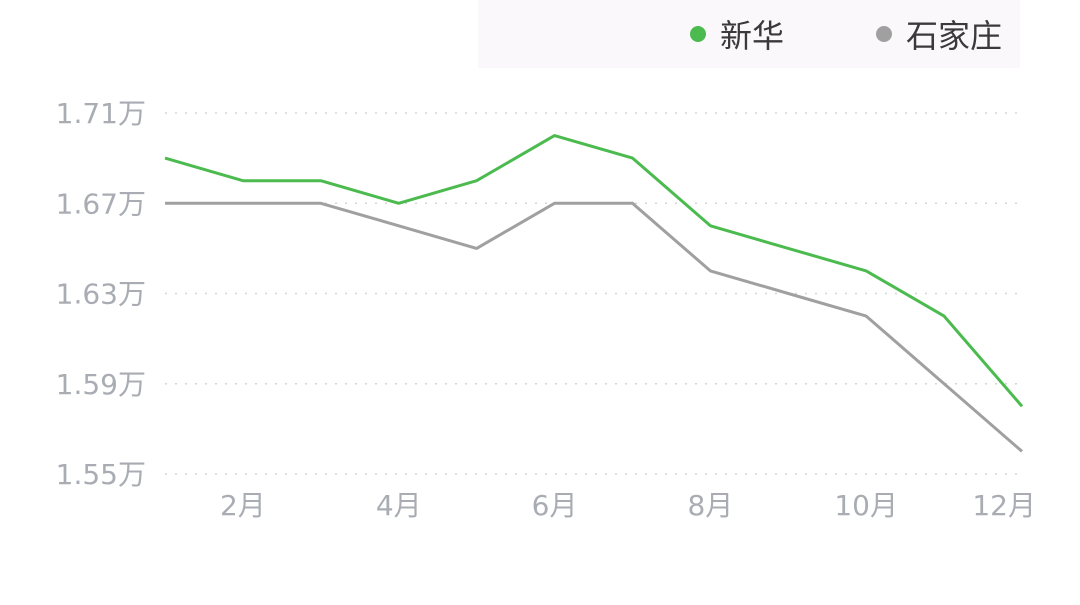  I want to click on y-tick-label: 1.63万, so click(101, 294).